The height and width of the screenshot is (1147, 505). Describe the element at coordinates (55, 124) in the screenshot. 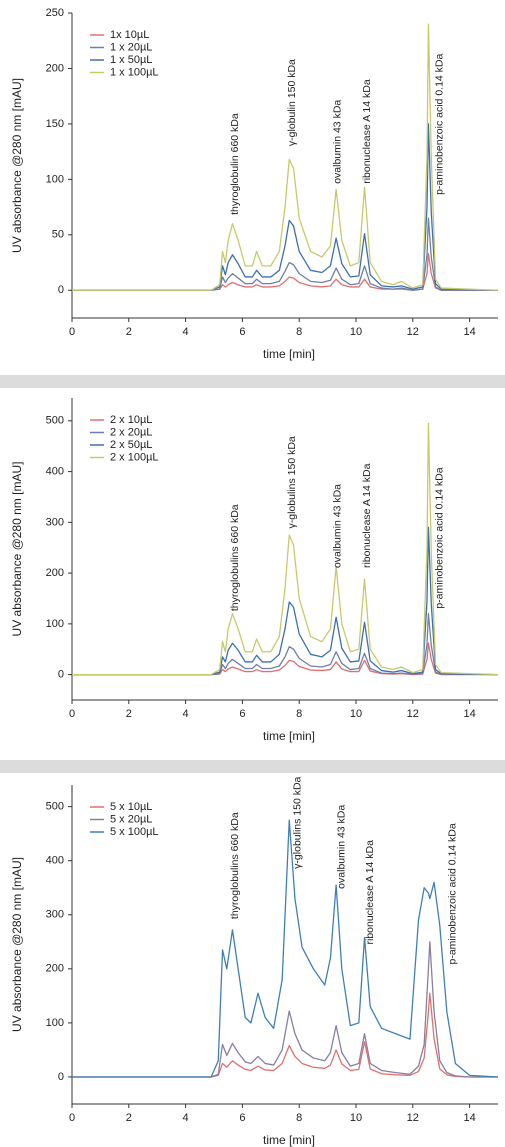

I see `y-tick-label: 150` at that location.